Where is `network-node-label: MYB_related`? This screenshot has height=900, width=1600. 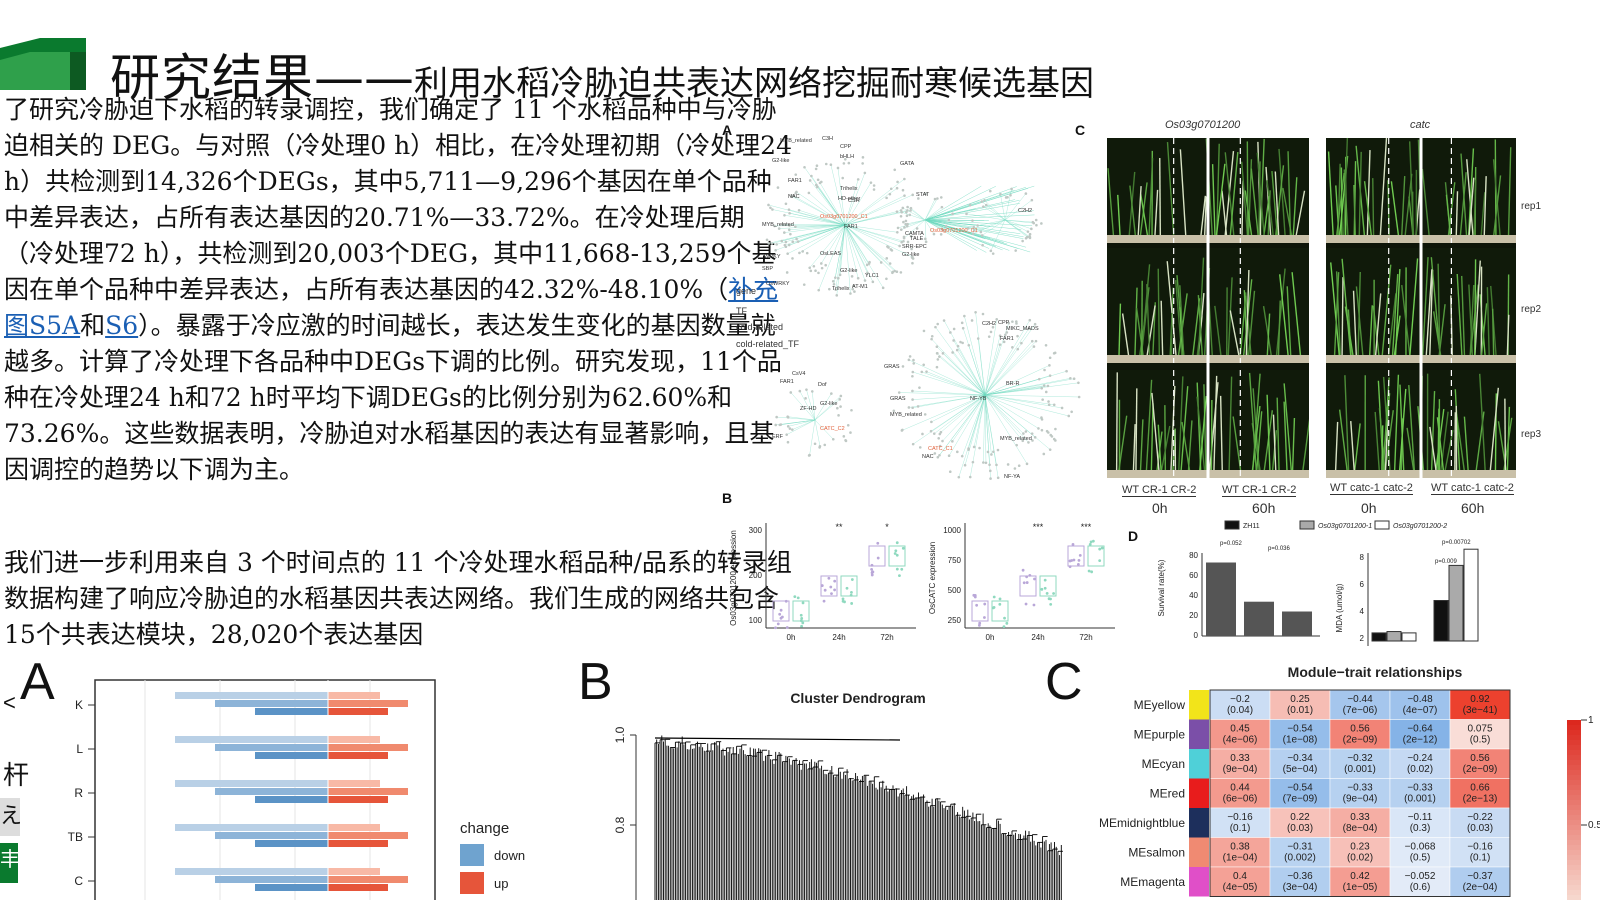 network-node-label: MYB_related is located at coordinates (1016, 439).